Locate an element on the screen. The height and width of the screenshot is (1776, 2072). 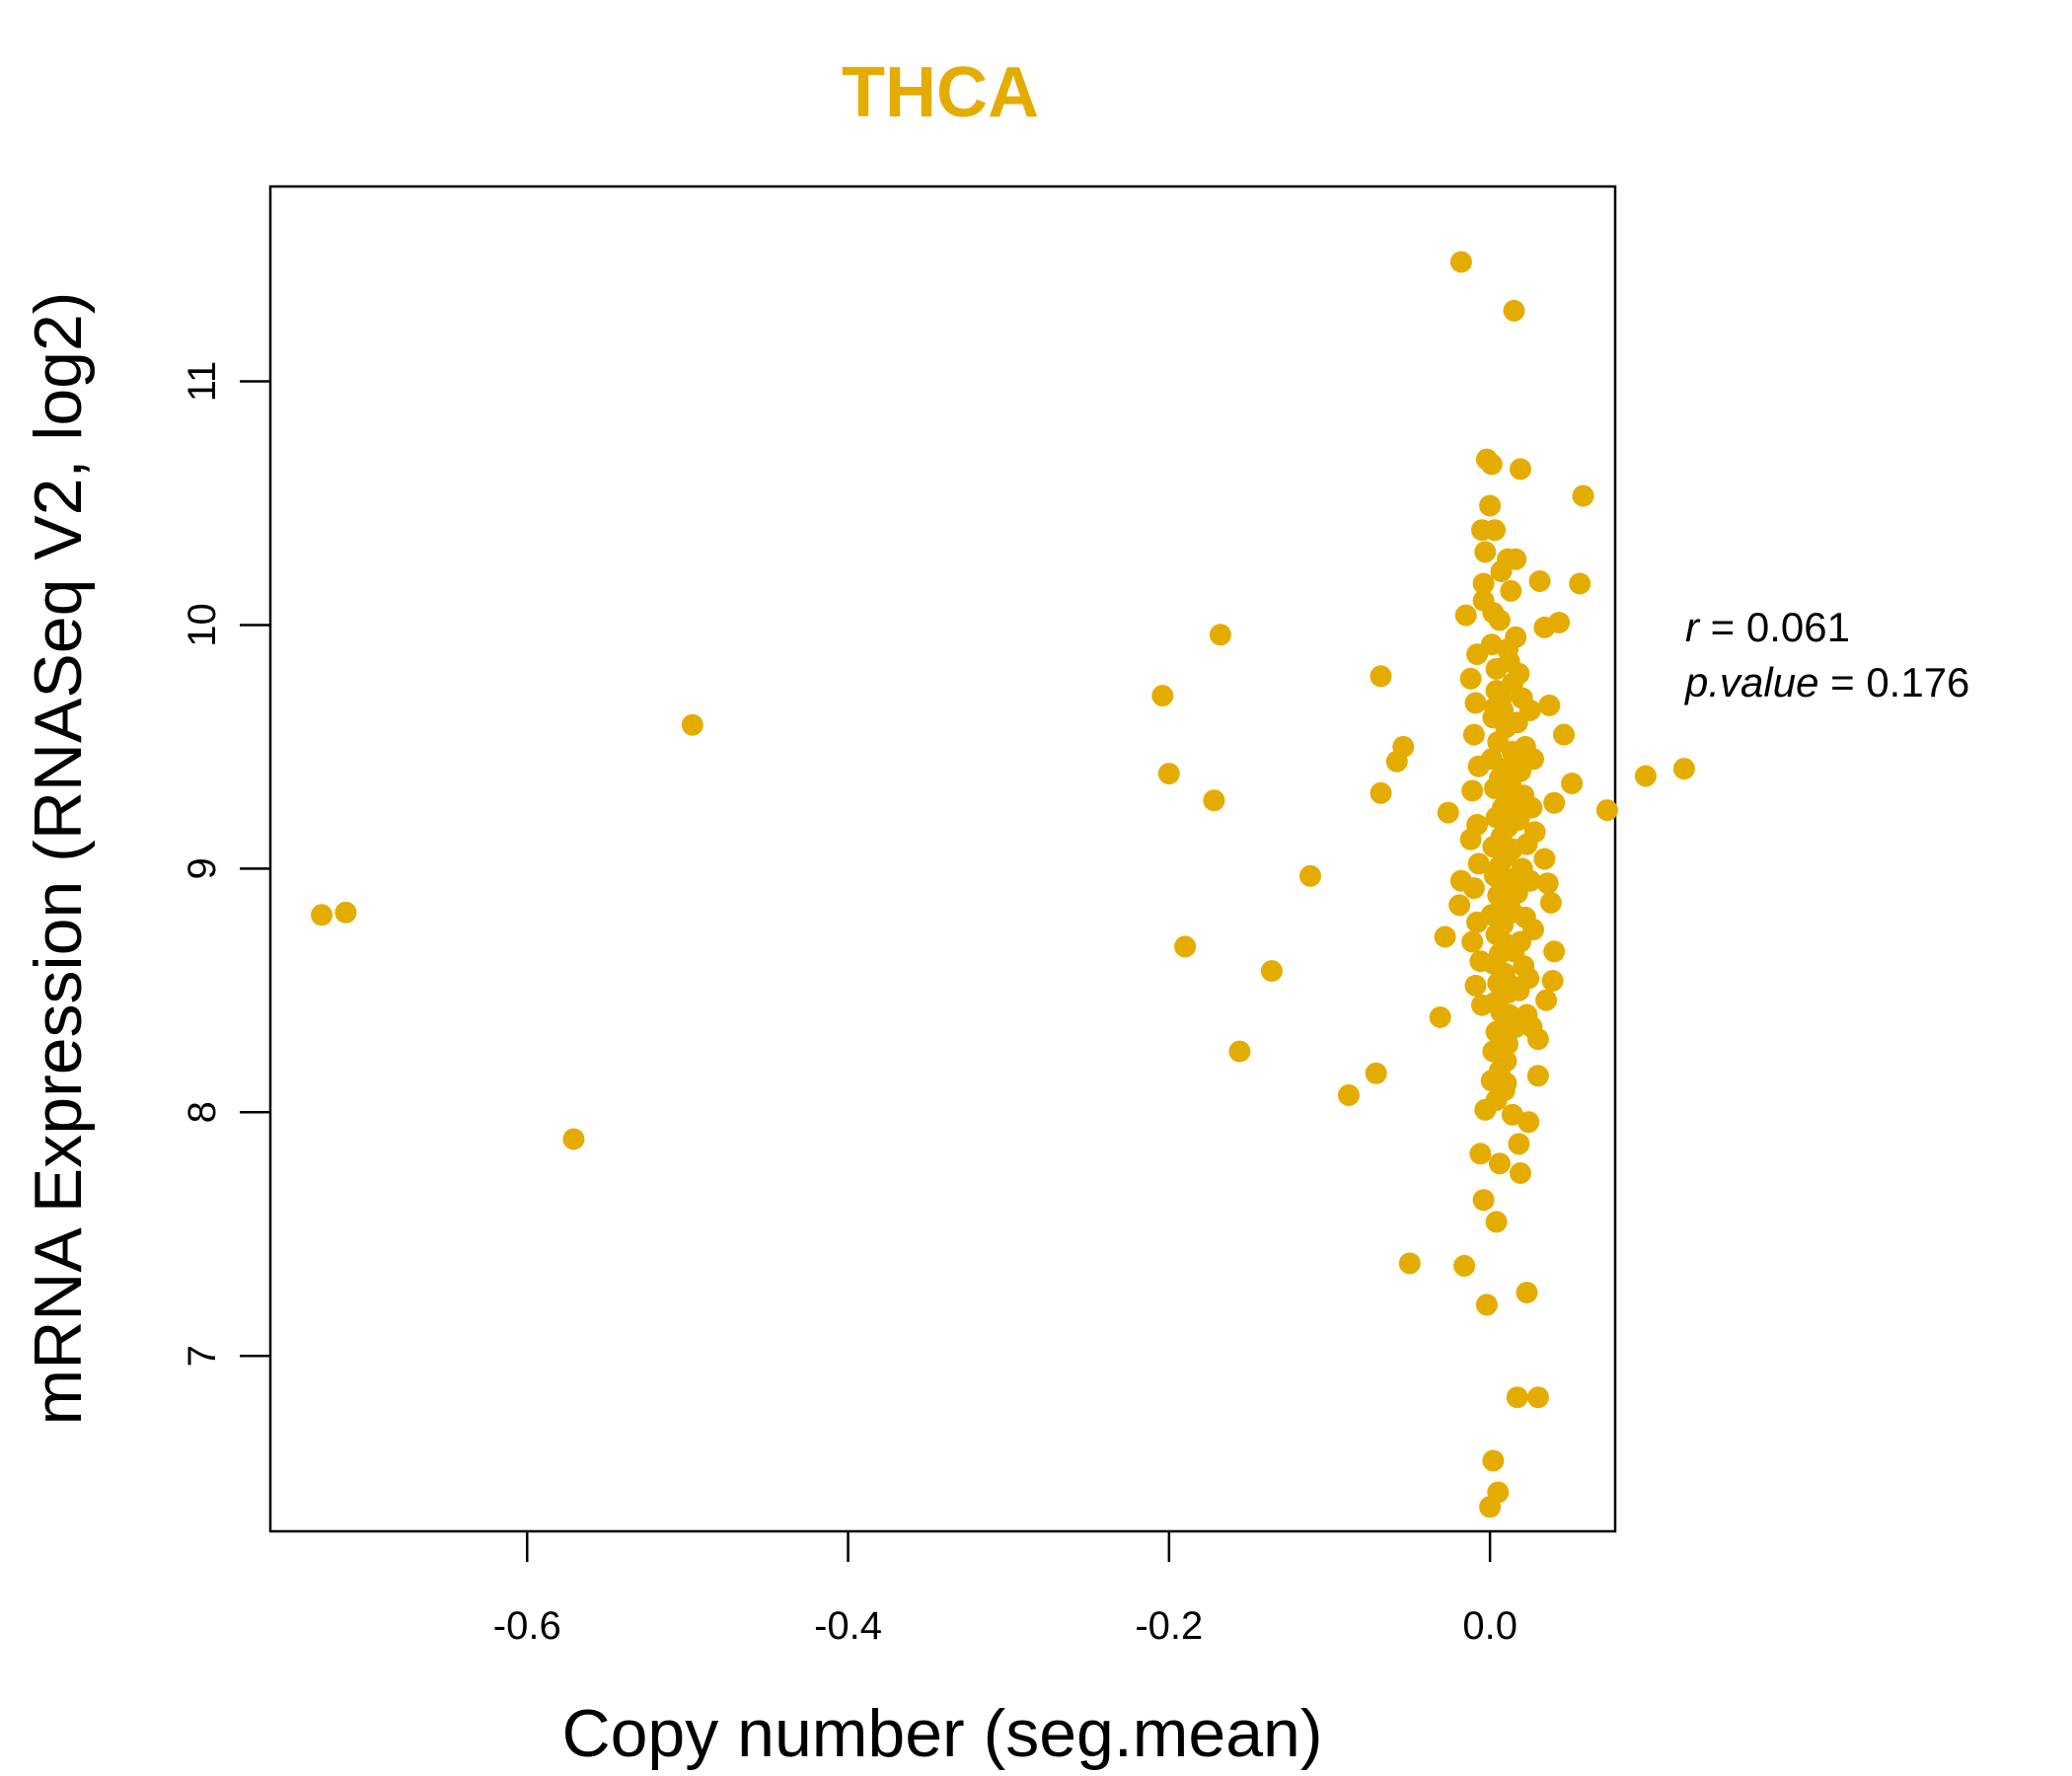
r-stat-line: r = 0.061 is located at coordinates (1768, 627).